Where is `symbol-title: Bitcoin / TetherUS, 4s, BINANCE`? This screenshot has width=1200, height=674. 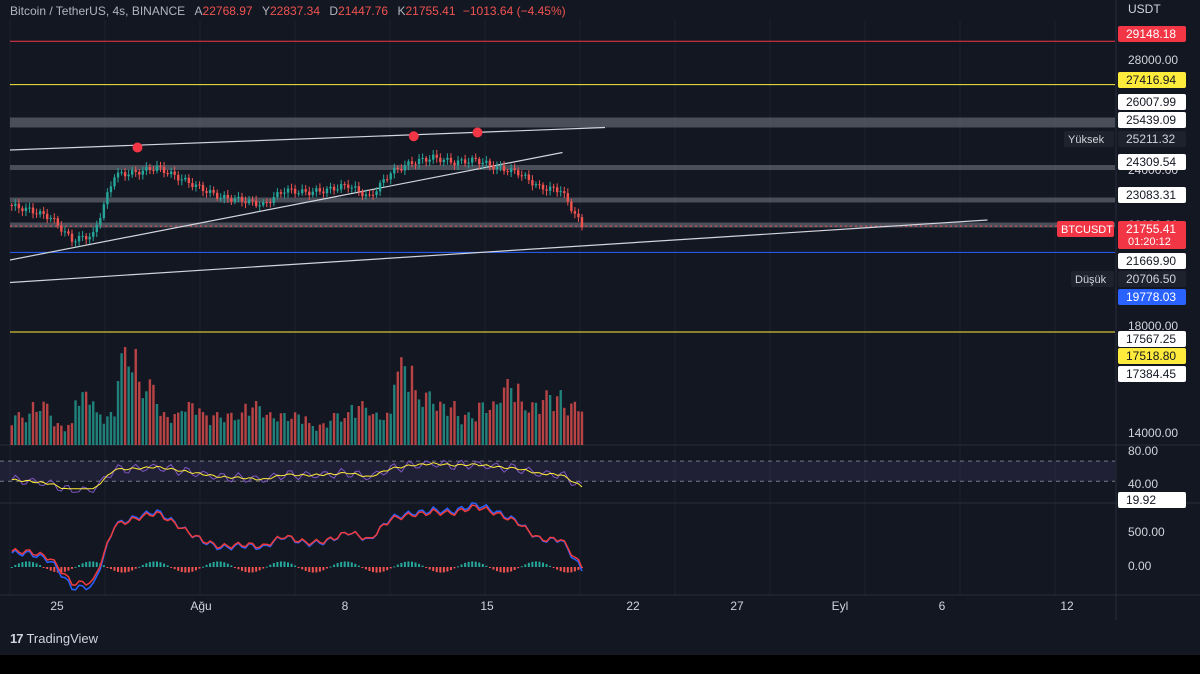 symbol-title: Bitcoin / TetherUS, 4s, BINANCE is located at coordinates (98, 11).